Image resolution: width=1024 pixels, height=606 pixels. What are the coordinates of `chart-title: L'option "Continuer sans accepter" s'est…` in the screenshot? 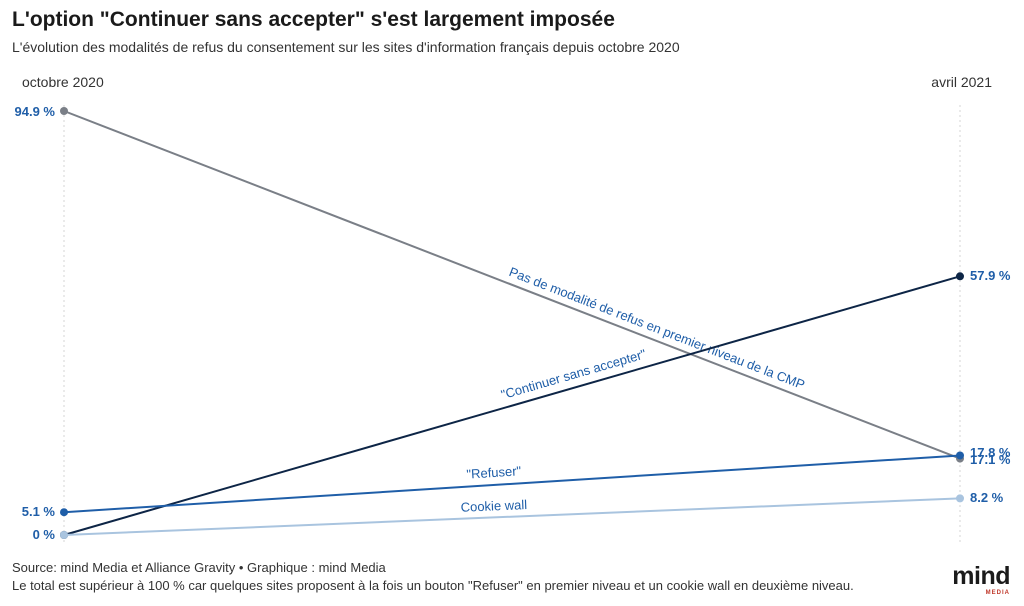 It's located at (313, 19).